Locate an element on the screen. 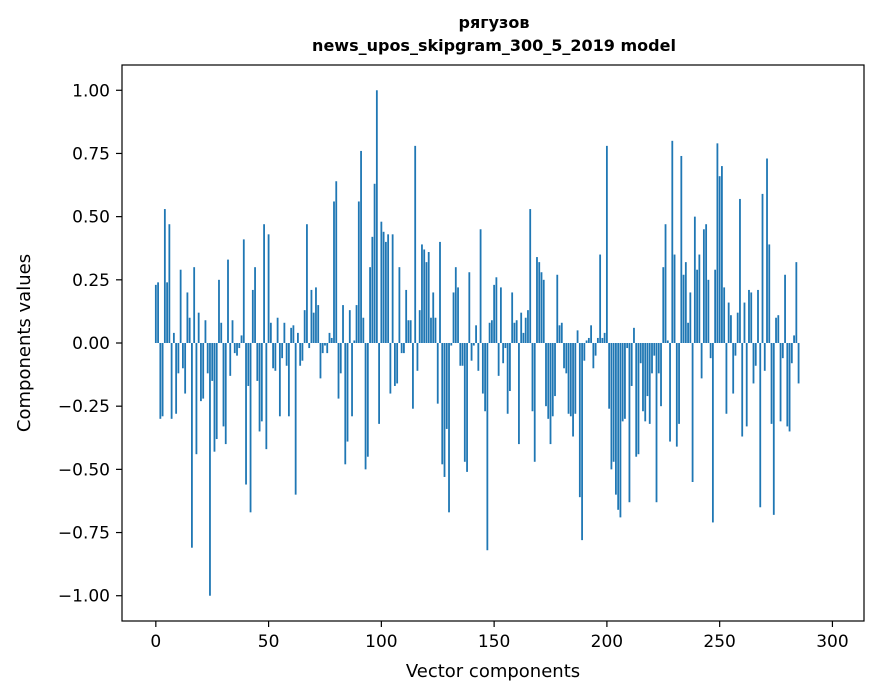  y-tick-label: 0.25 is located at coordinates (91, 281).